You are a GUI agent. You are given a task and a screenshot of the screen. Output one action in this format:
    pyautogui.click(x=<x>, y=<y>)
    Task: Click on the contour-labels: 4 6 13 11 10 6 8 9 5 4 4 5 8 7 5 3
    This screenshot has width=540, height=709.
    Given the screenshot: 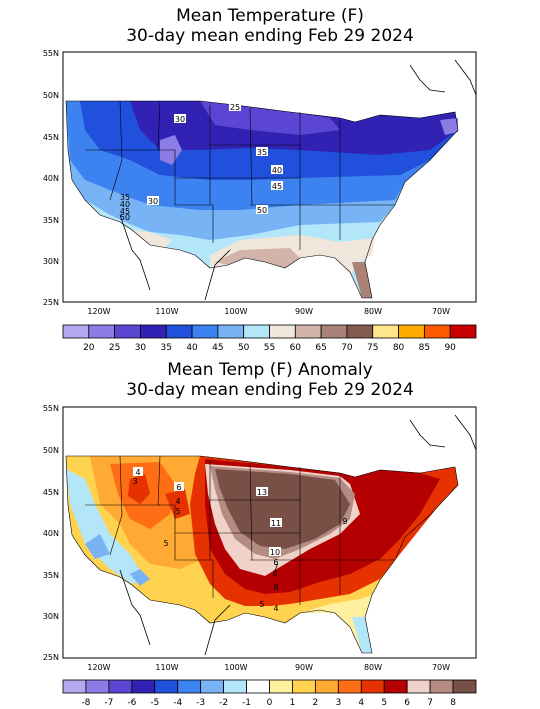 What is the action you would take?
    pyautogui.click(x=240, y=540)
    